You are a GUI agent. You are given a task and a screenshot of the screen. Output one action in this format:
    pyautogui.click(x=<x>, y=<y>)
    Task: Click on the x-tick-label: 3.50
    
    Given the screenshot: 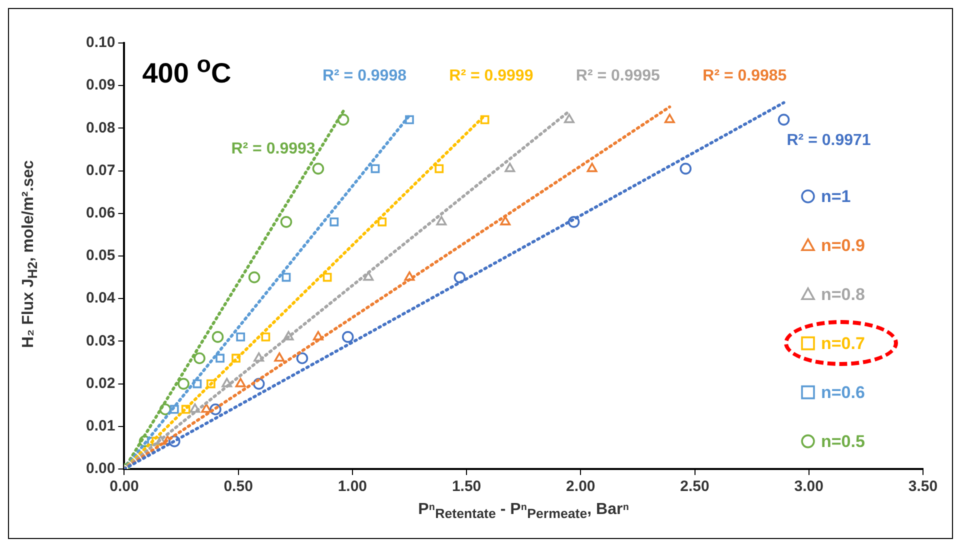 What is the action you would take?
    pyautogui.click(x=923, y=487)
    